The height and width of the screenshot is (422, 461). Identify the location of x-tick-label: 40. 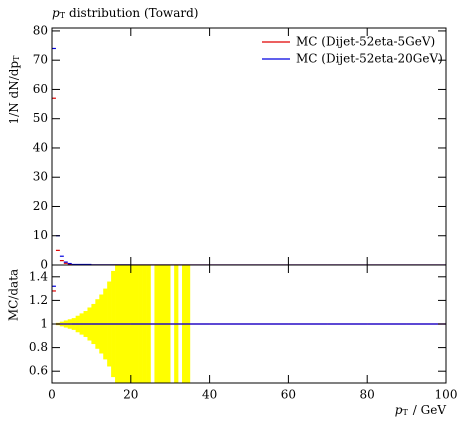
(209, 395).